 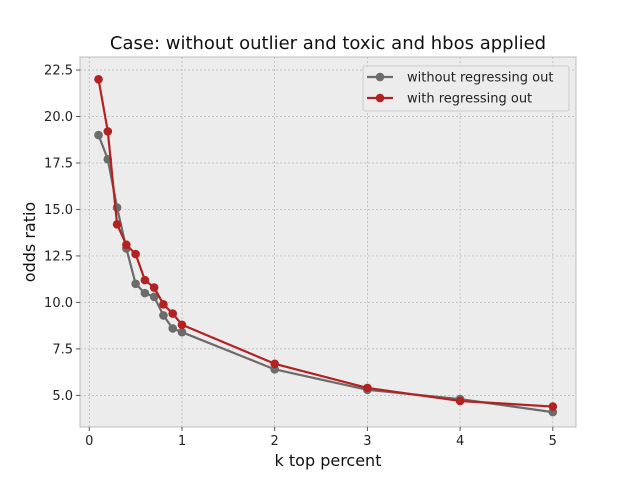 What do you see at coordinates (328, 460) in the screenshot?
I see `x-axis-label: k top percent` at bounding box center [328, 460].